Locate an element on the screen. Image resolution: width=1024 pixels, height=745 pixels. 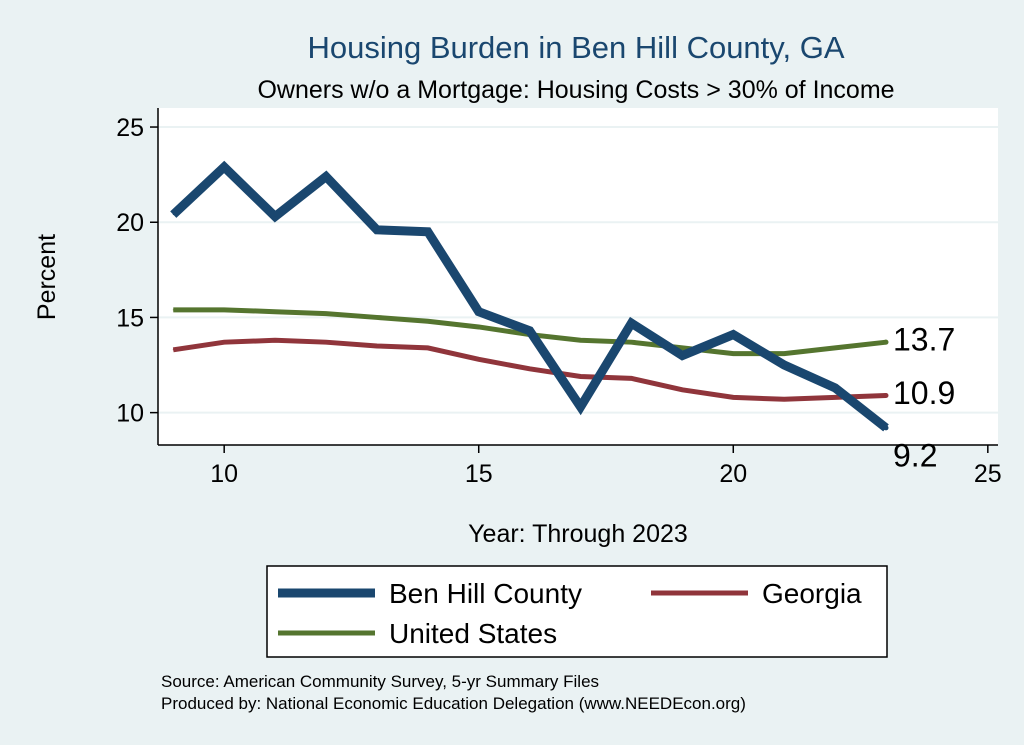
end-marker-united-states is located at coordinates (886, 342).